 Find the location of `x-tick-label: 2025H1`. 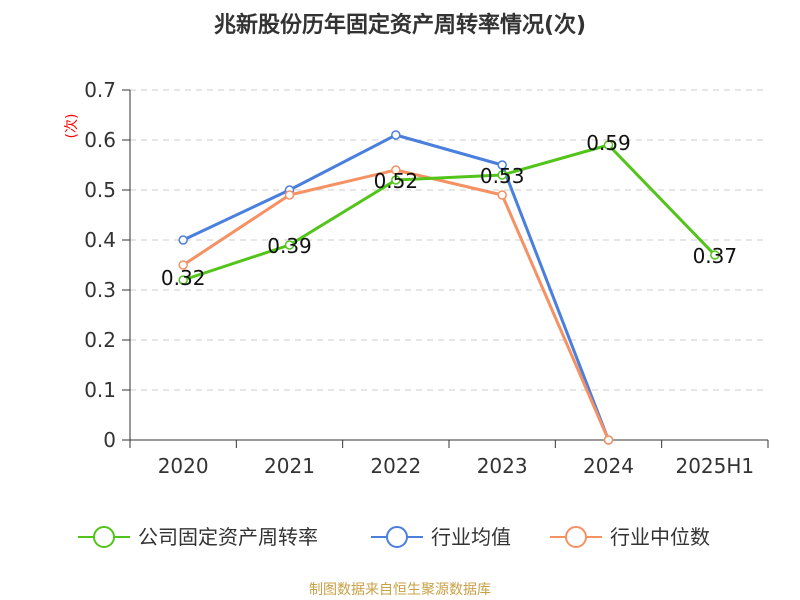

x-tick-label: 2025H1 is located at coordinates (714, 466).